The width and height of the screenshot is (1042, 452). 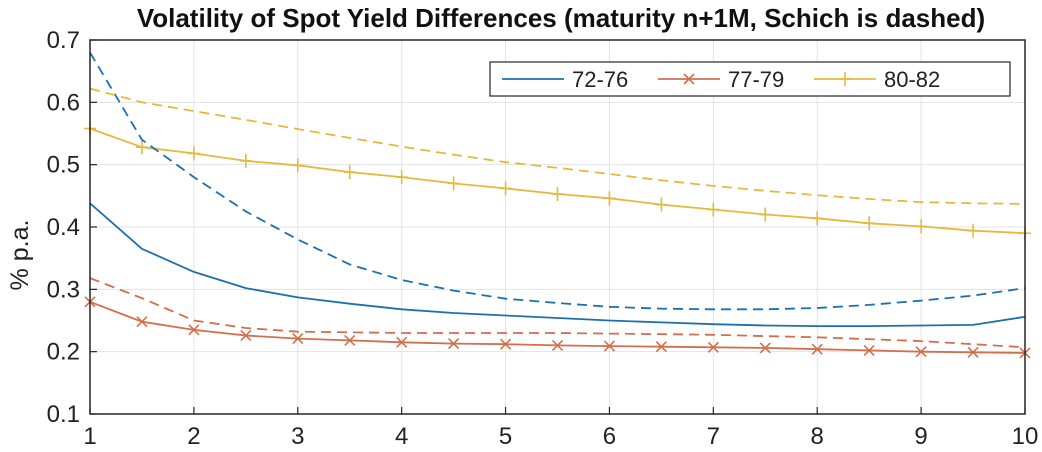 I want to click on x-tick-label: 4, so click(x=401, y=436).